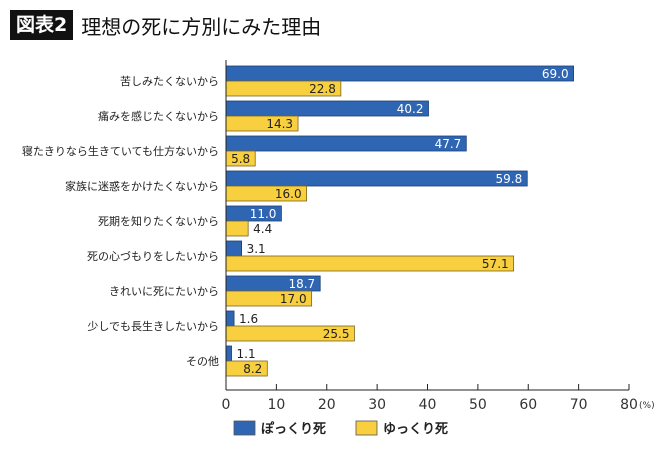  I want to click on header: 図表2 理想の死に方別にみた理由, so click(165, 25).